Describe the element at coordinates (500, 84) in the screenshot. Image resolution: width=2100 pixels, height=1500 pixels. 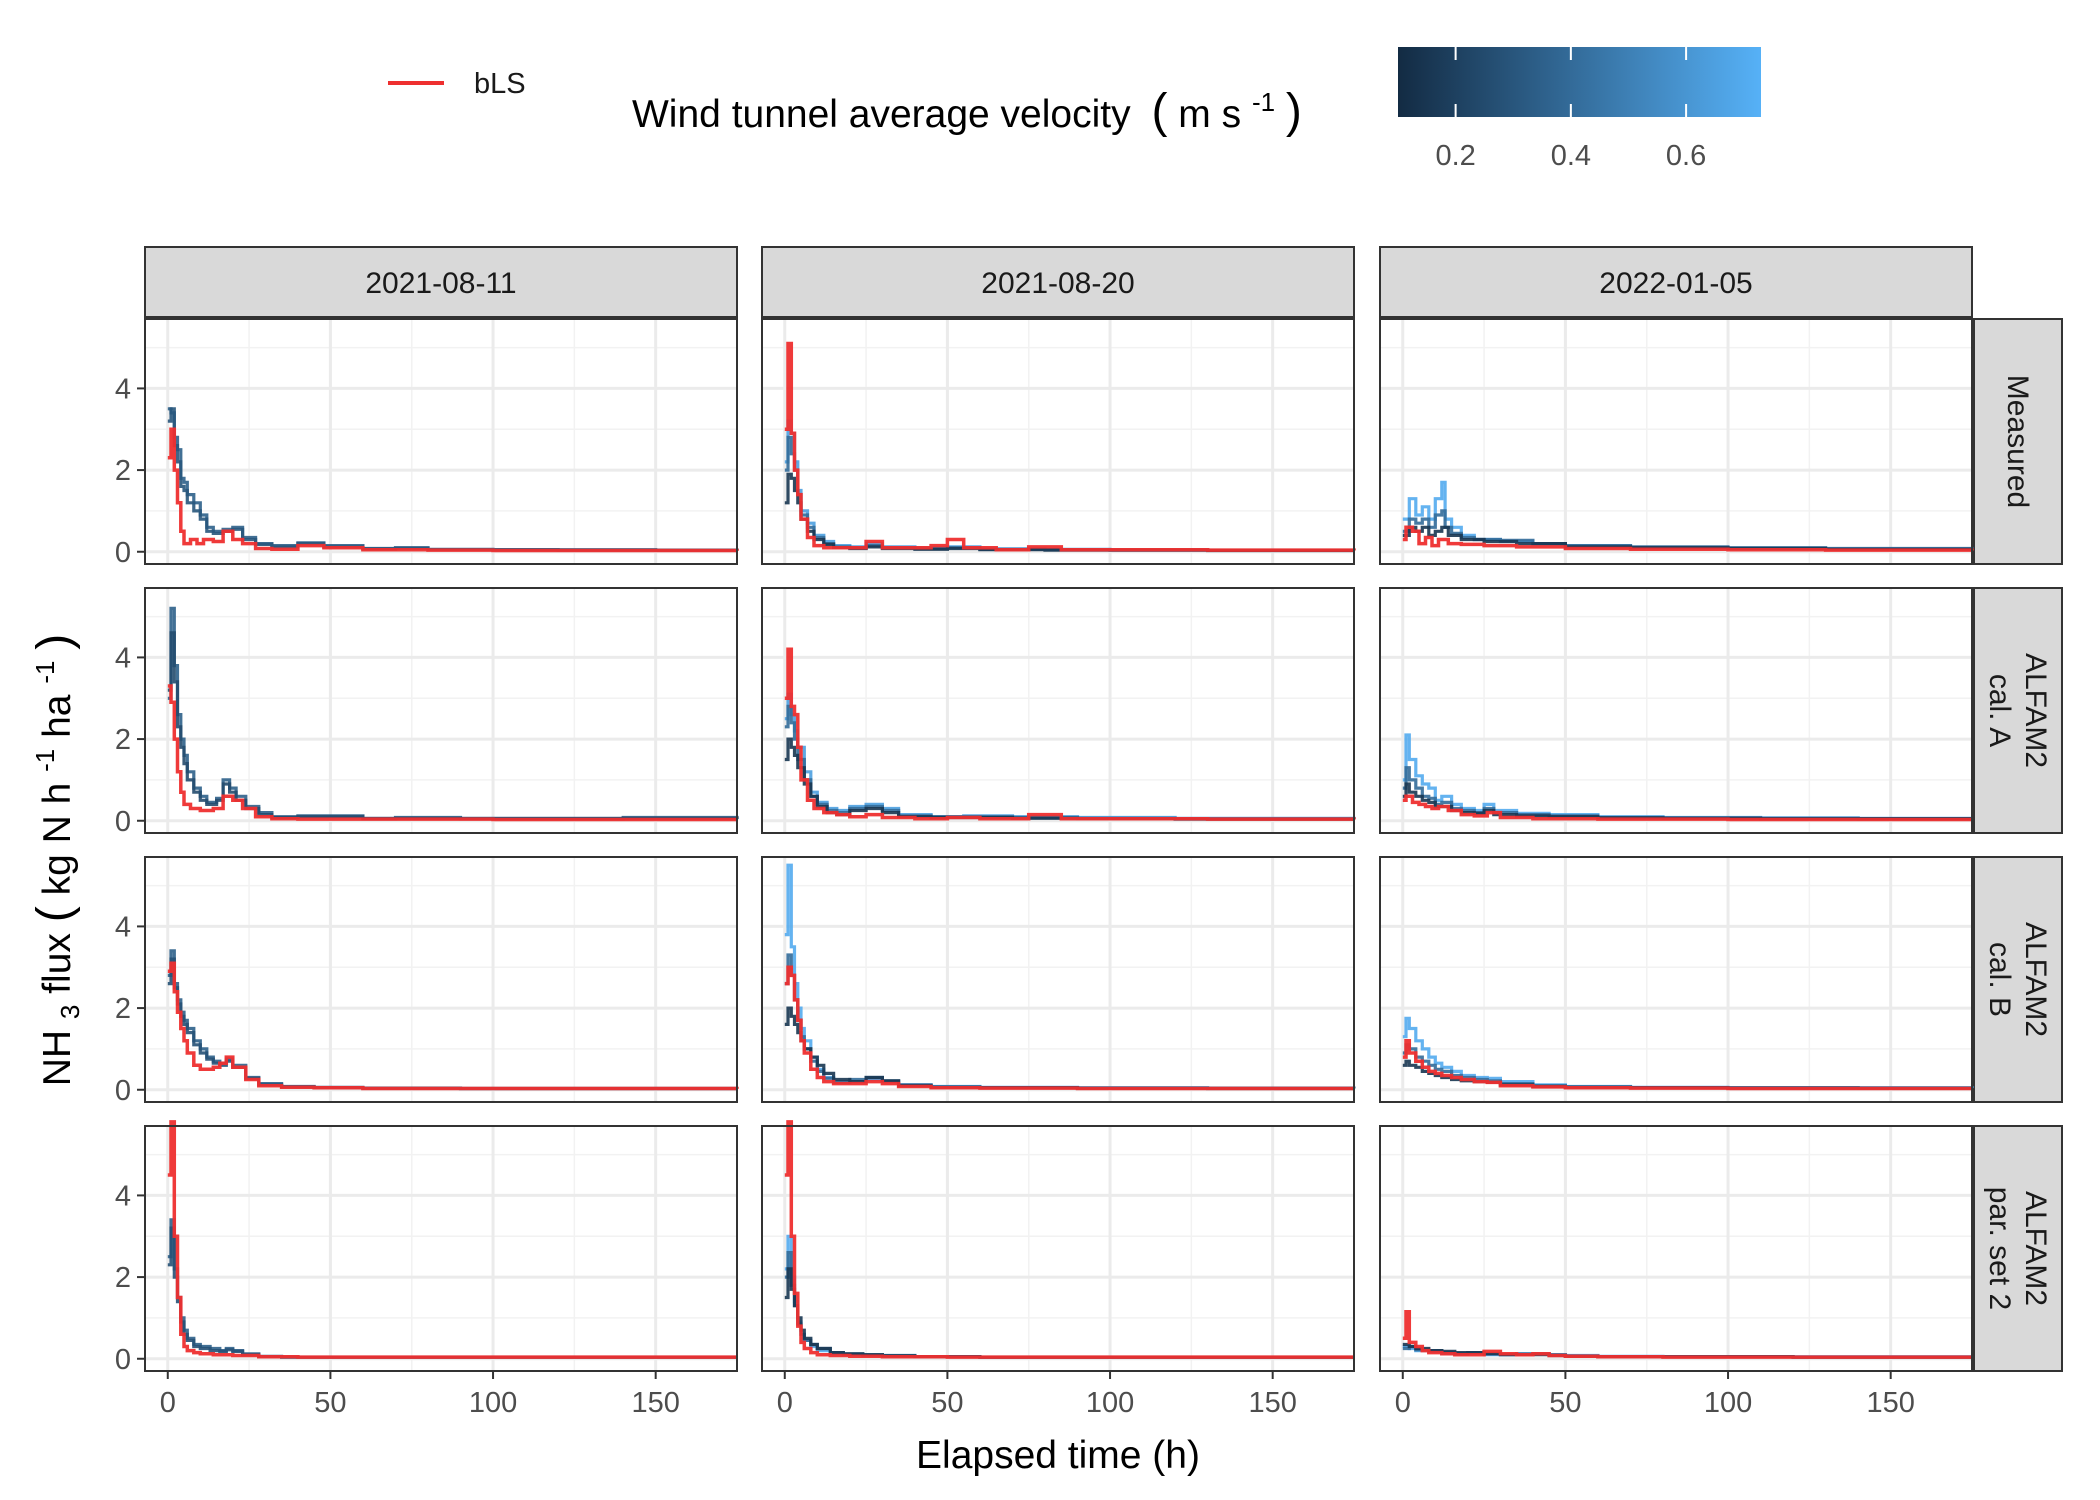
I see `legend-bls-label: bLS` at that location.